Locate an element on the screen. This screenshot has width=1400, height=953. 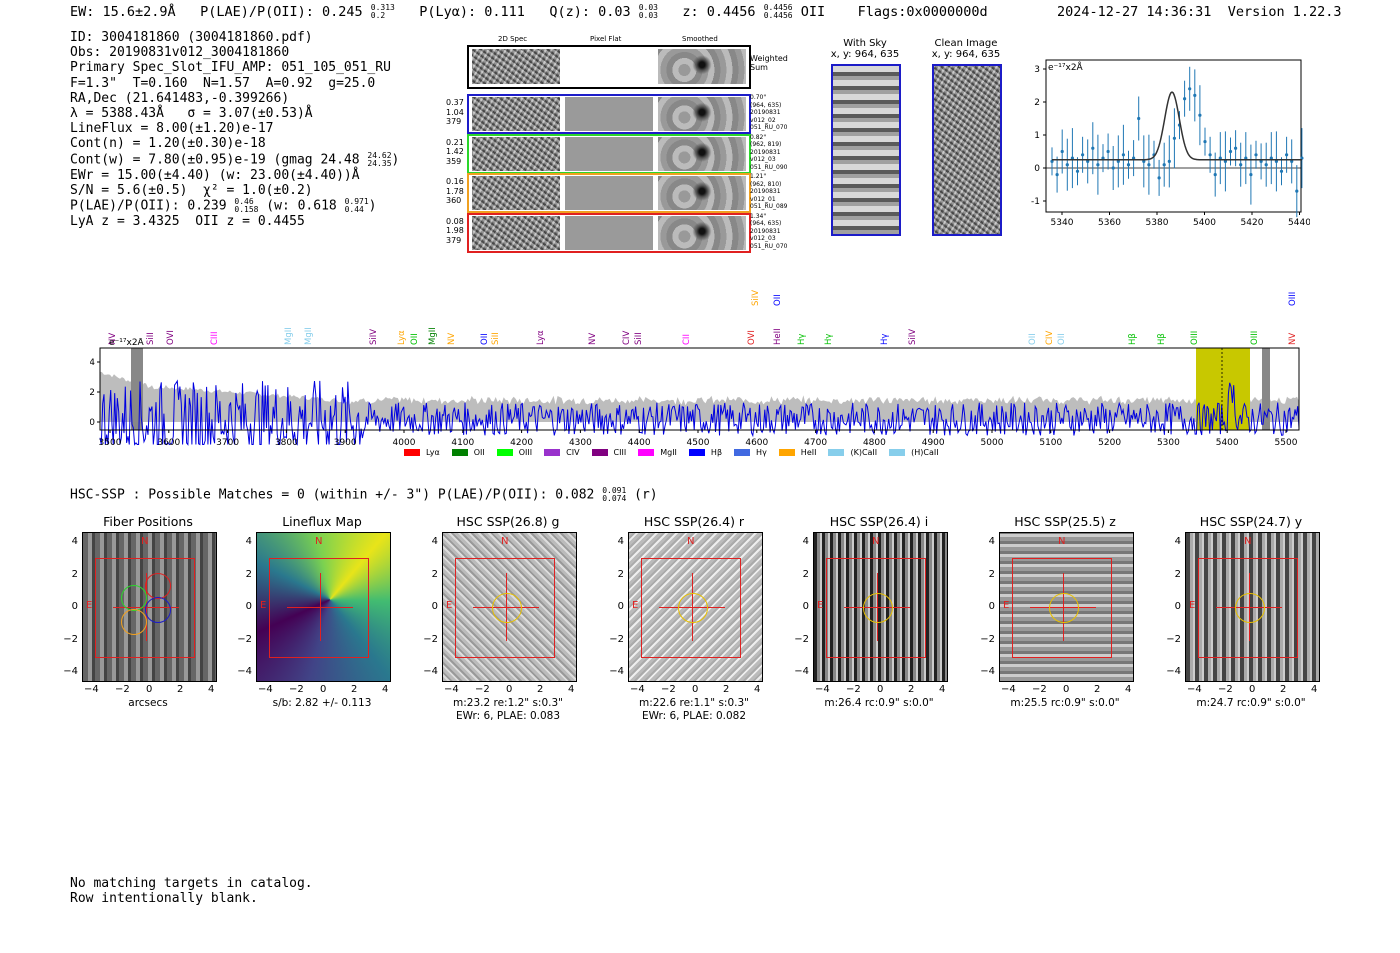
cutout-left-meta-0: 0.37 1.04 379 is located at coordinates (455, 112).